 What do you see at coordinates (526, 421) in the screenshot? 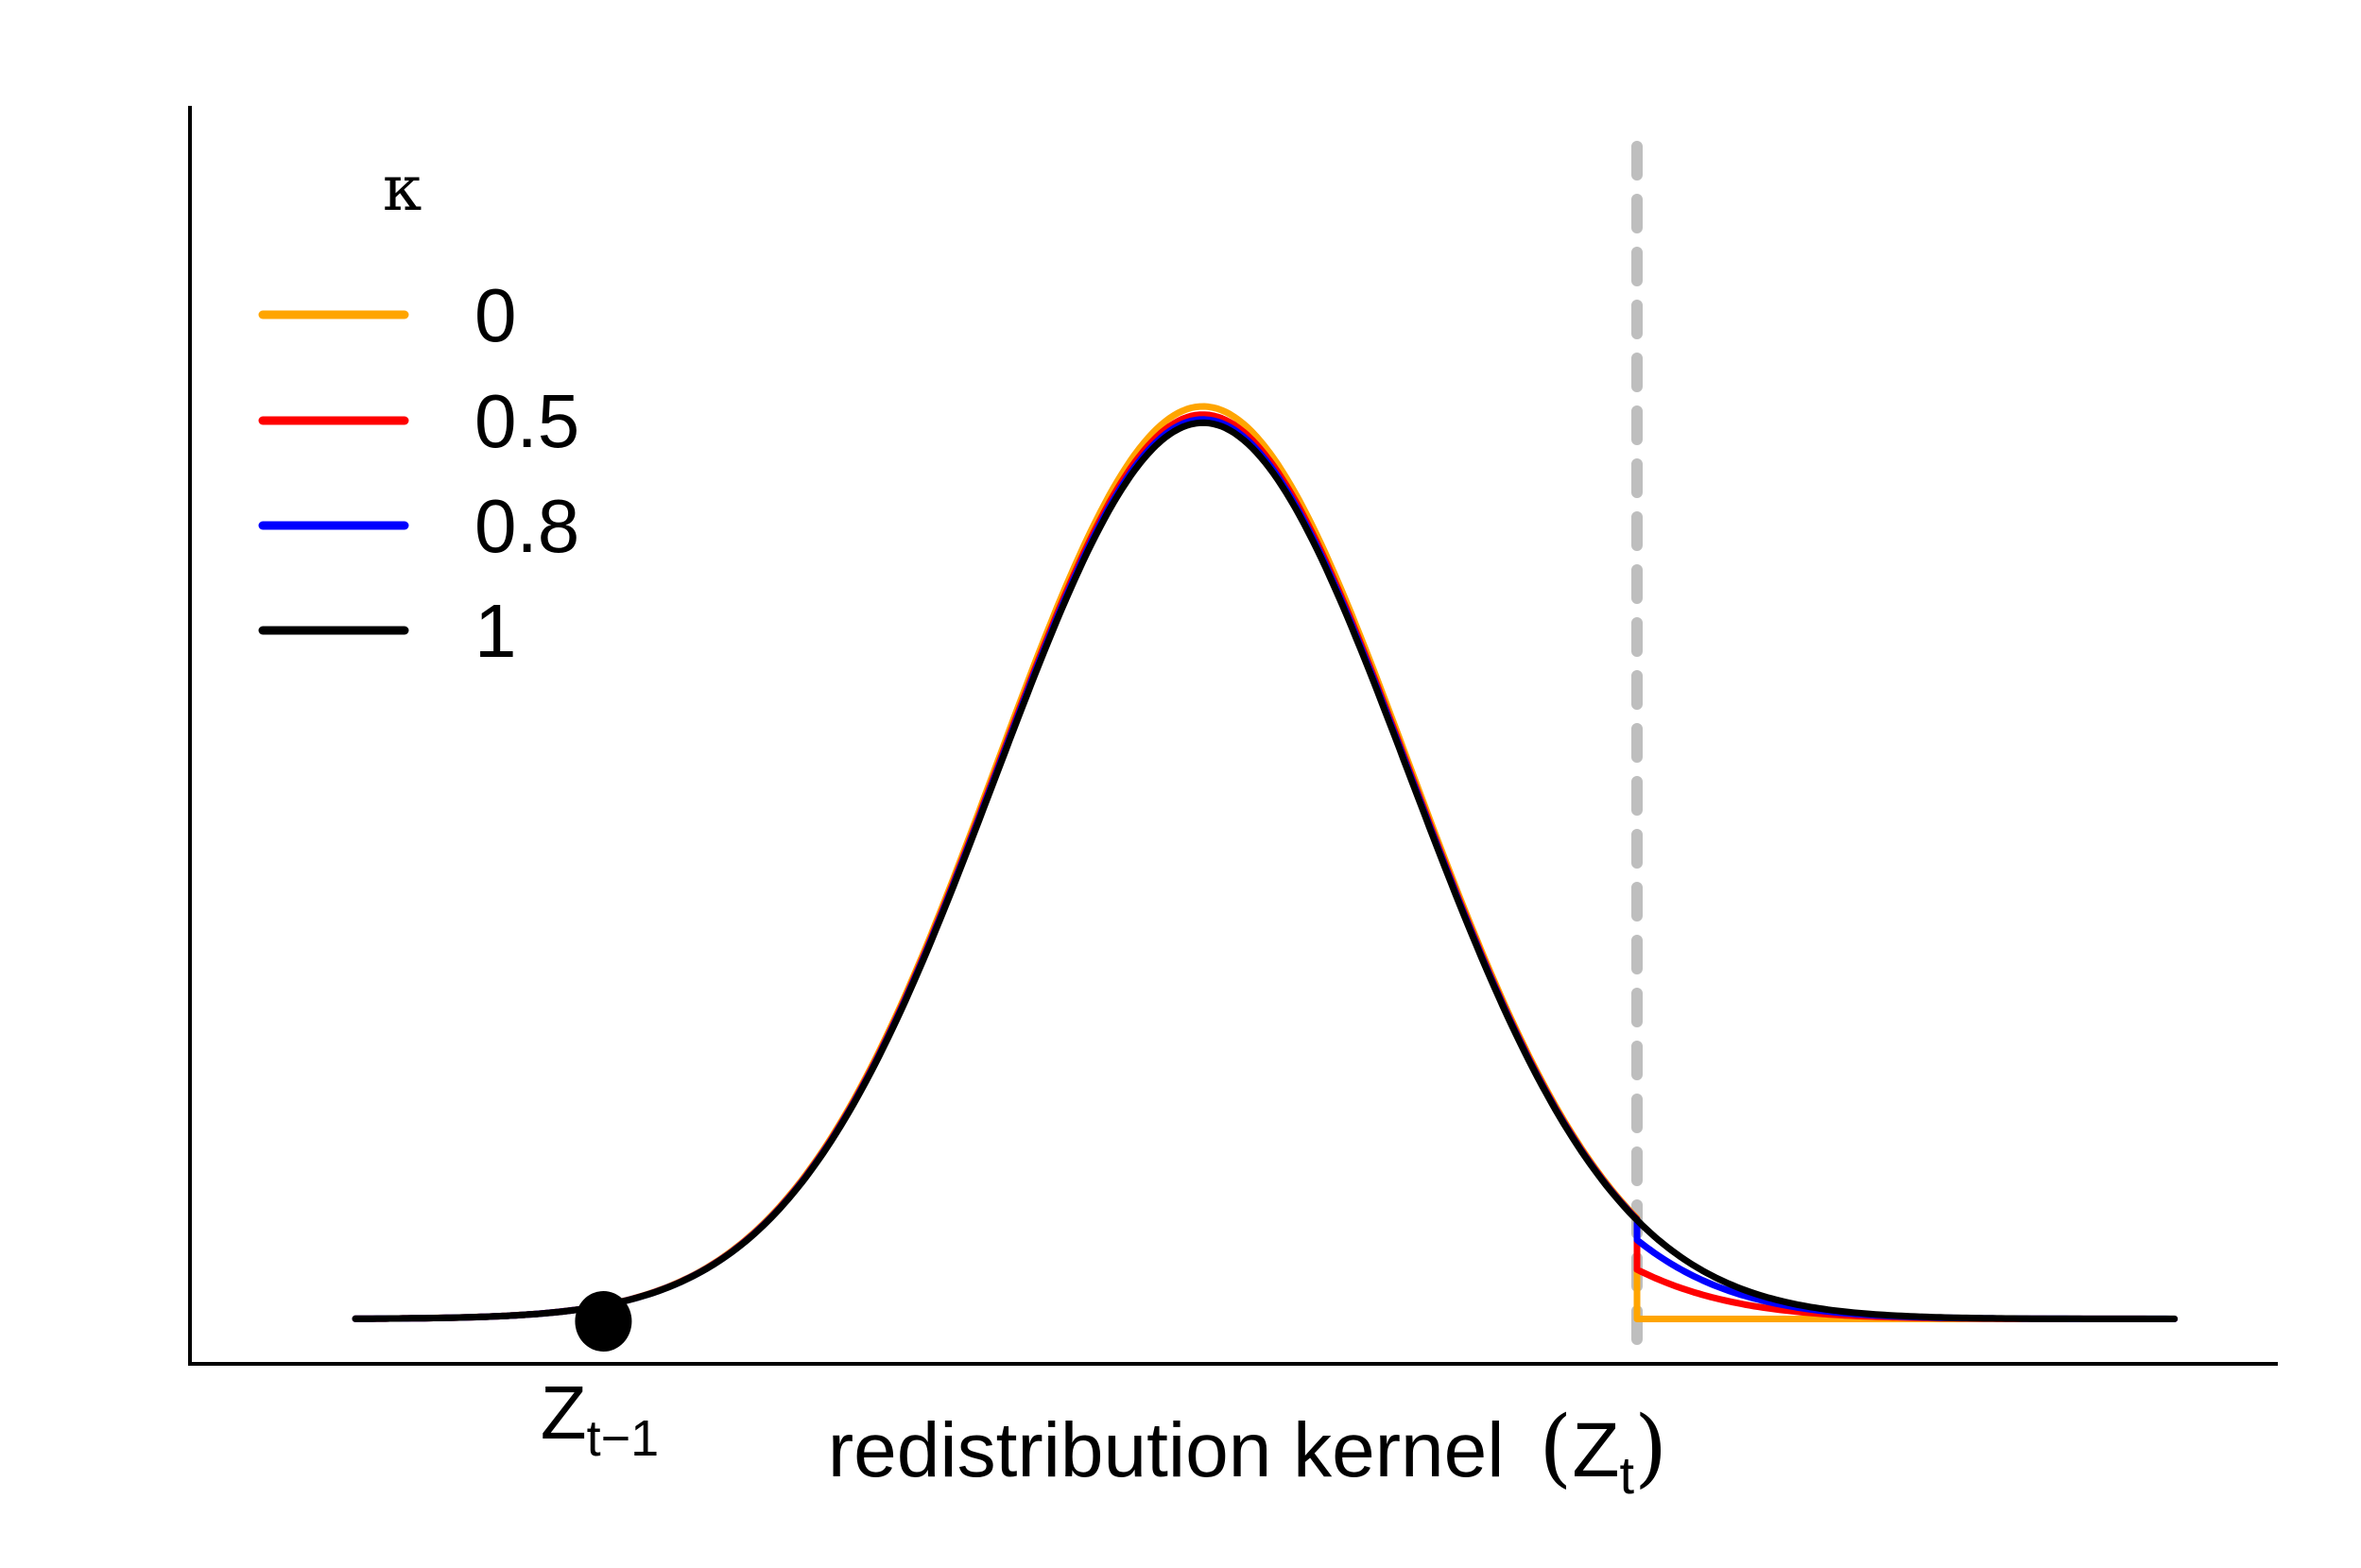
I see `legend-label: 0.5` at bounding box center [526, 421].